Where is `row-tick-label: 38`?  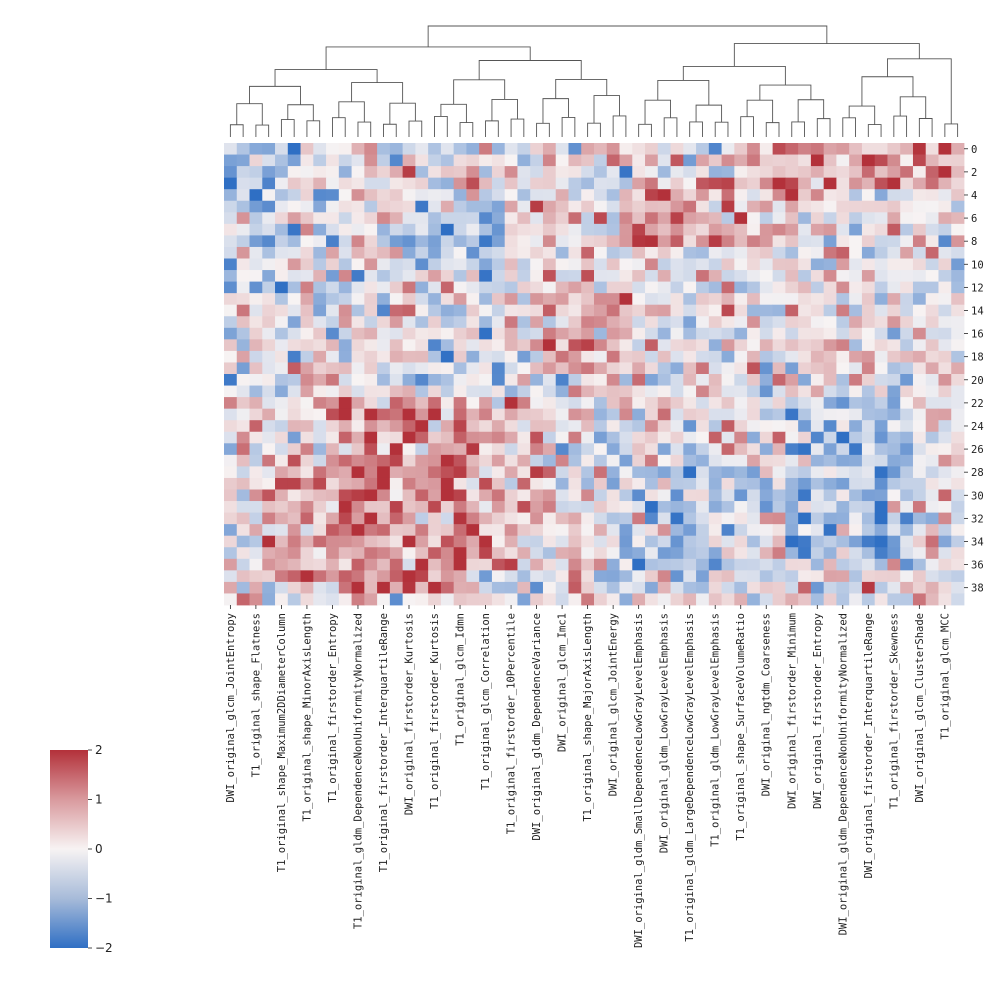
row-tick-label: 38 is located at coordinates (977, 589).